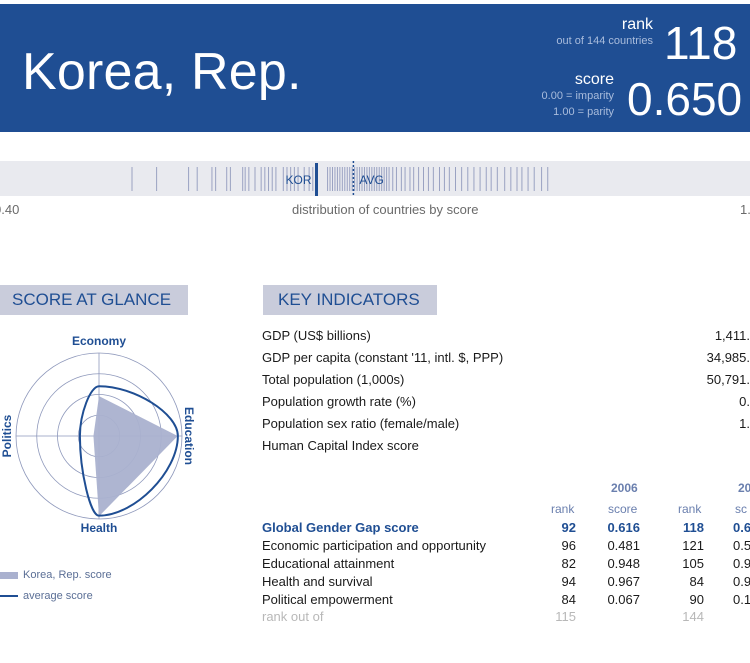 The image size is (750, 663). Describe the element at coordinates (350, 300) in the screenshot. I see `key-indicators-heading: KEY INDICATORS` at that location.